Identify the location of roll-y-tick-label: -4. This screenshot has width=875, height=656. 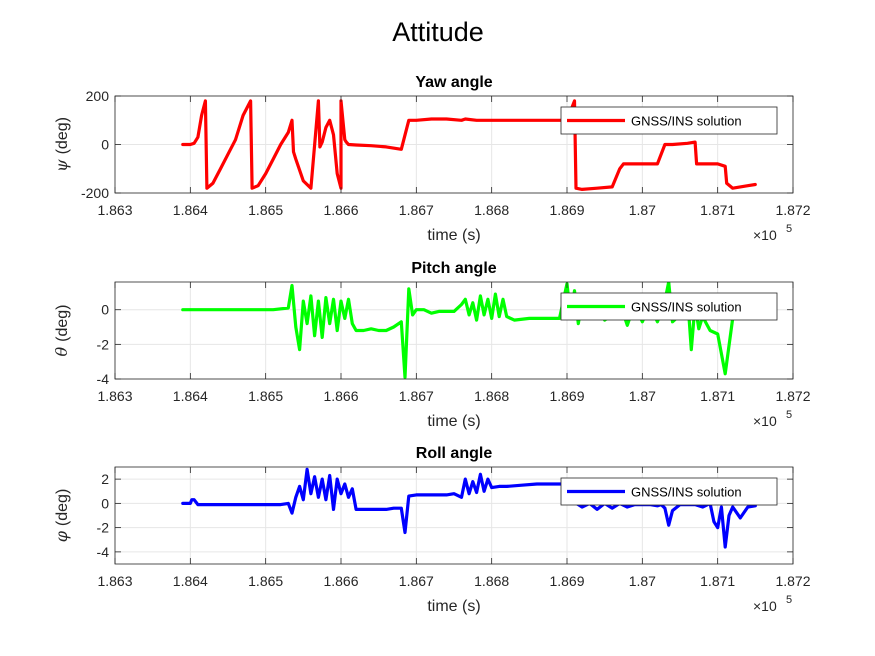
(103, 552).